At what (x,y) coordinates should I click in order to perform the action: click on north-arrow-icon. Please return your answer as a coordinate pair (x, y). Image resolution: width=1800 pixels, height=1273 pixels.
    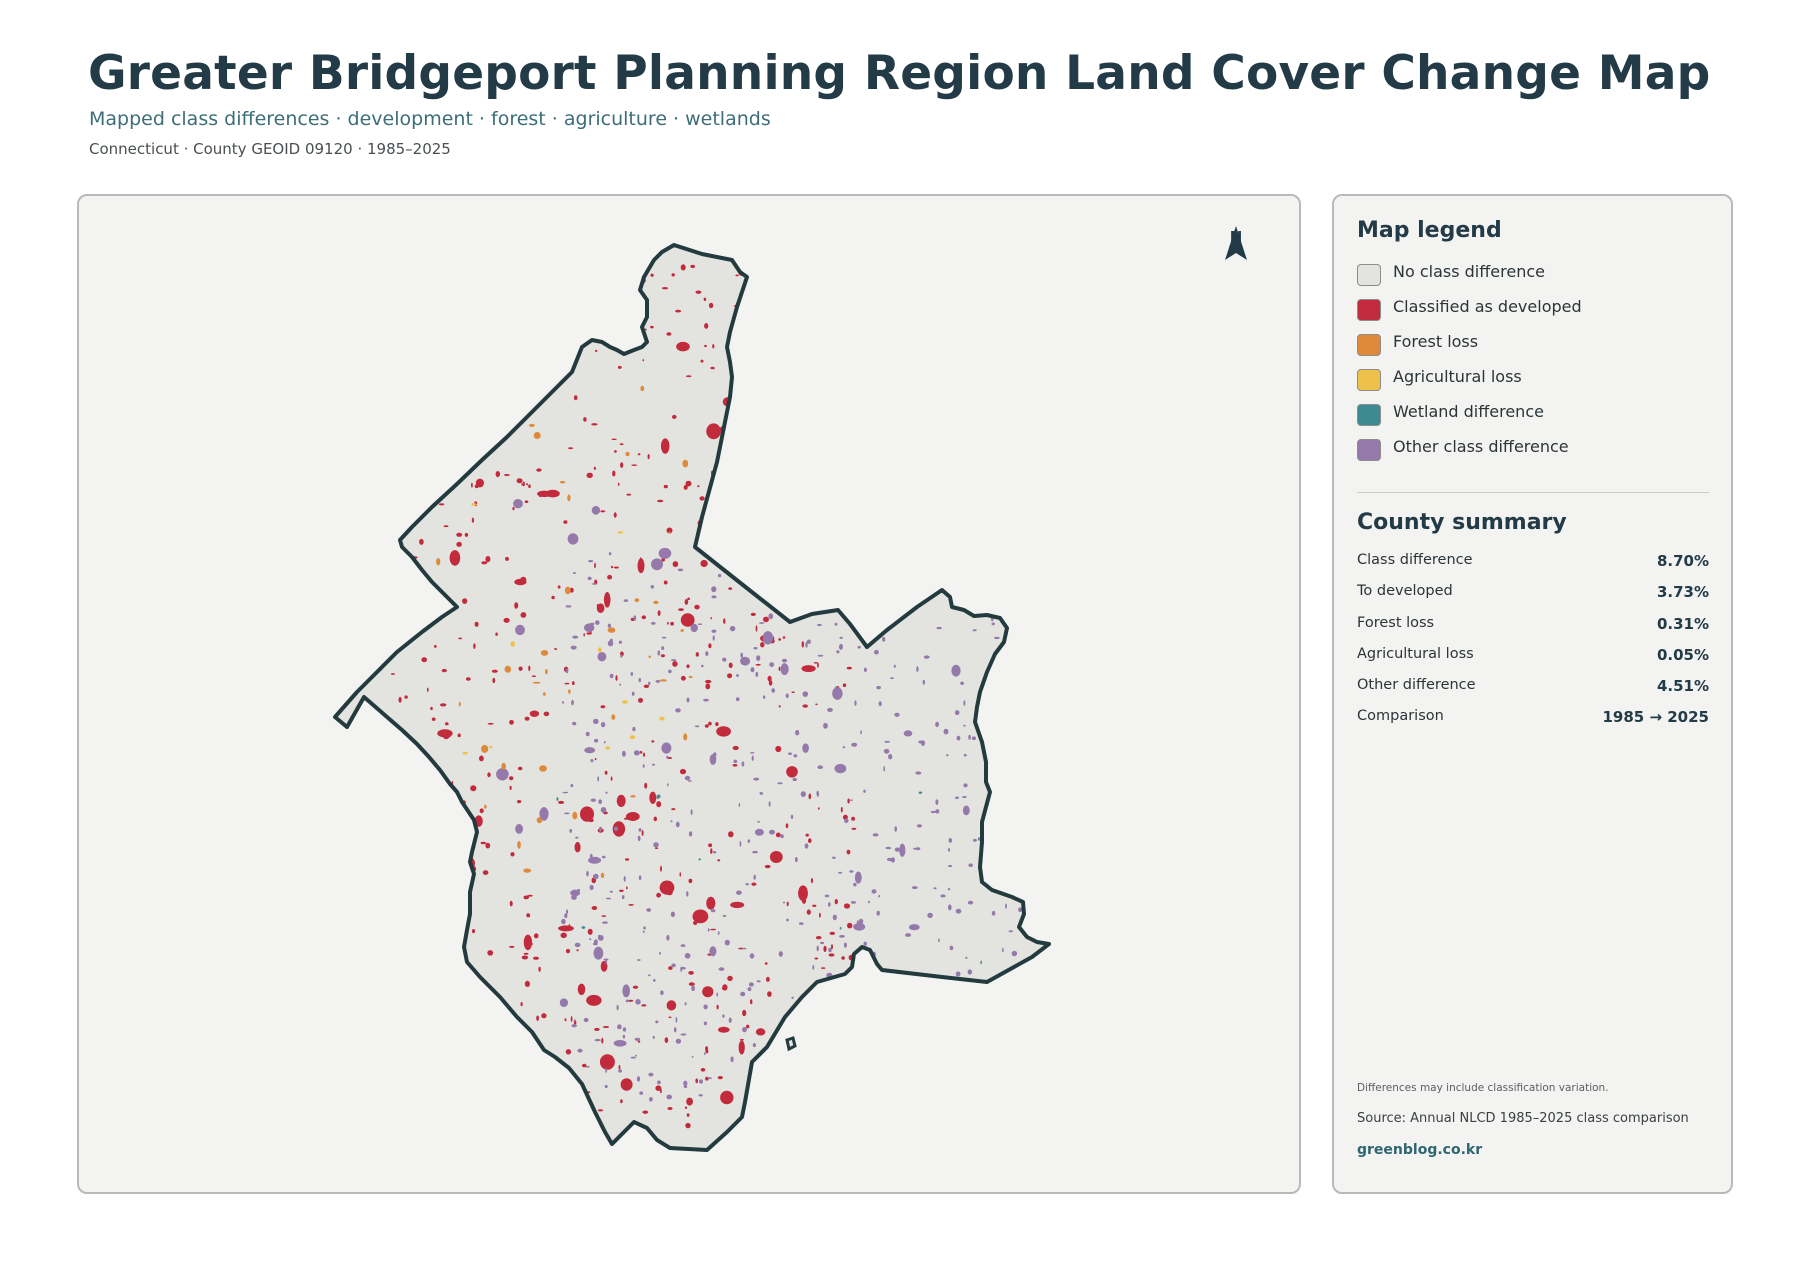
    Looking at the image, I should click on (1236, 243).